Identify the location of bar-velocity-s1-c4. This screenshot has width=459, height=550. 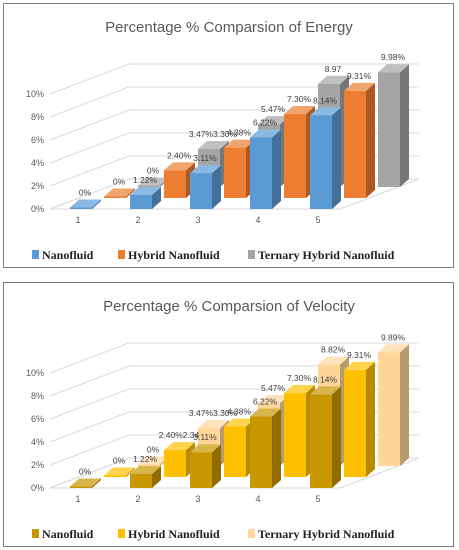
(265, 448).